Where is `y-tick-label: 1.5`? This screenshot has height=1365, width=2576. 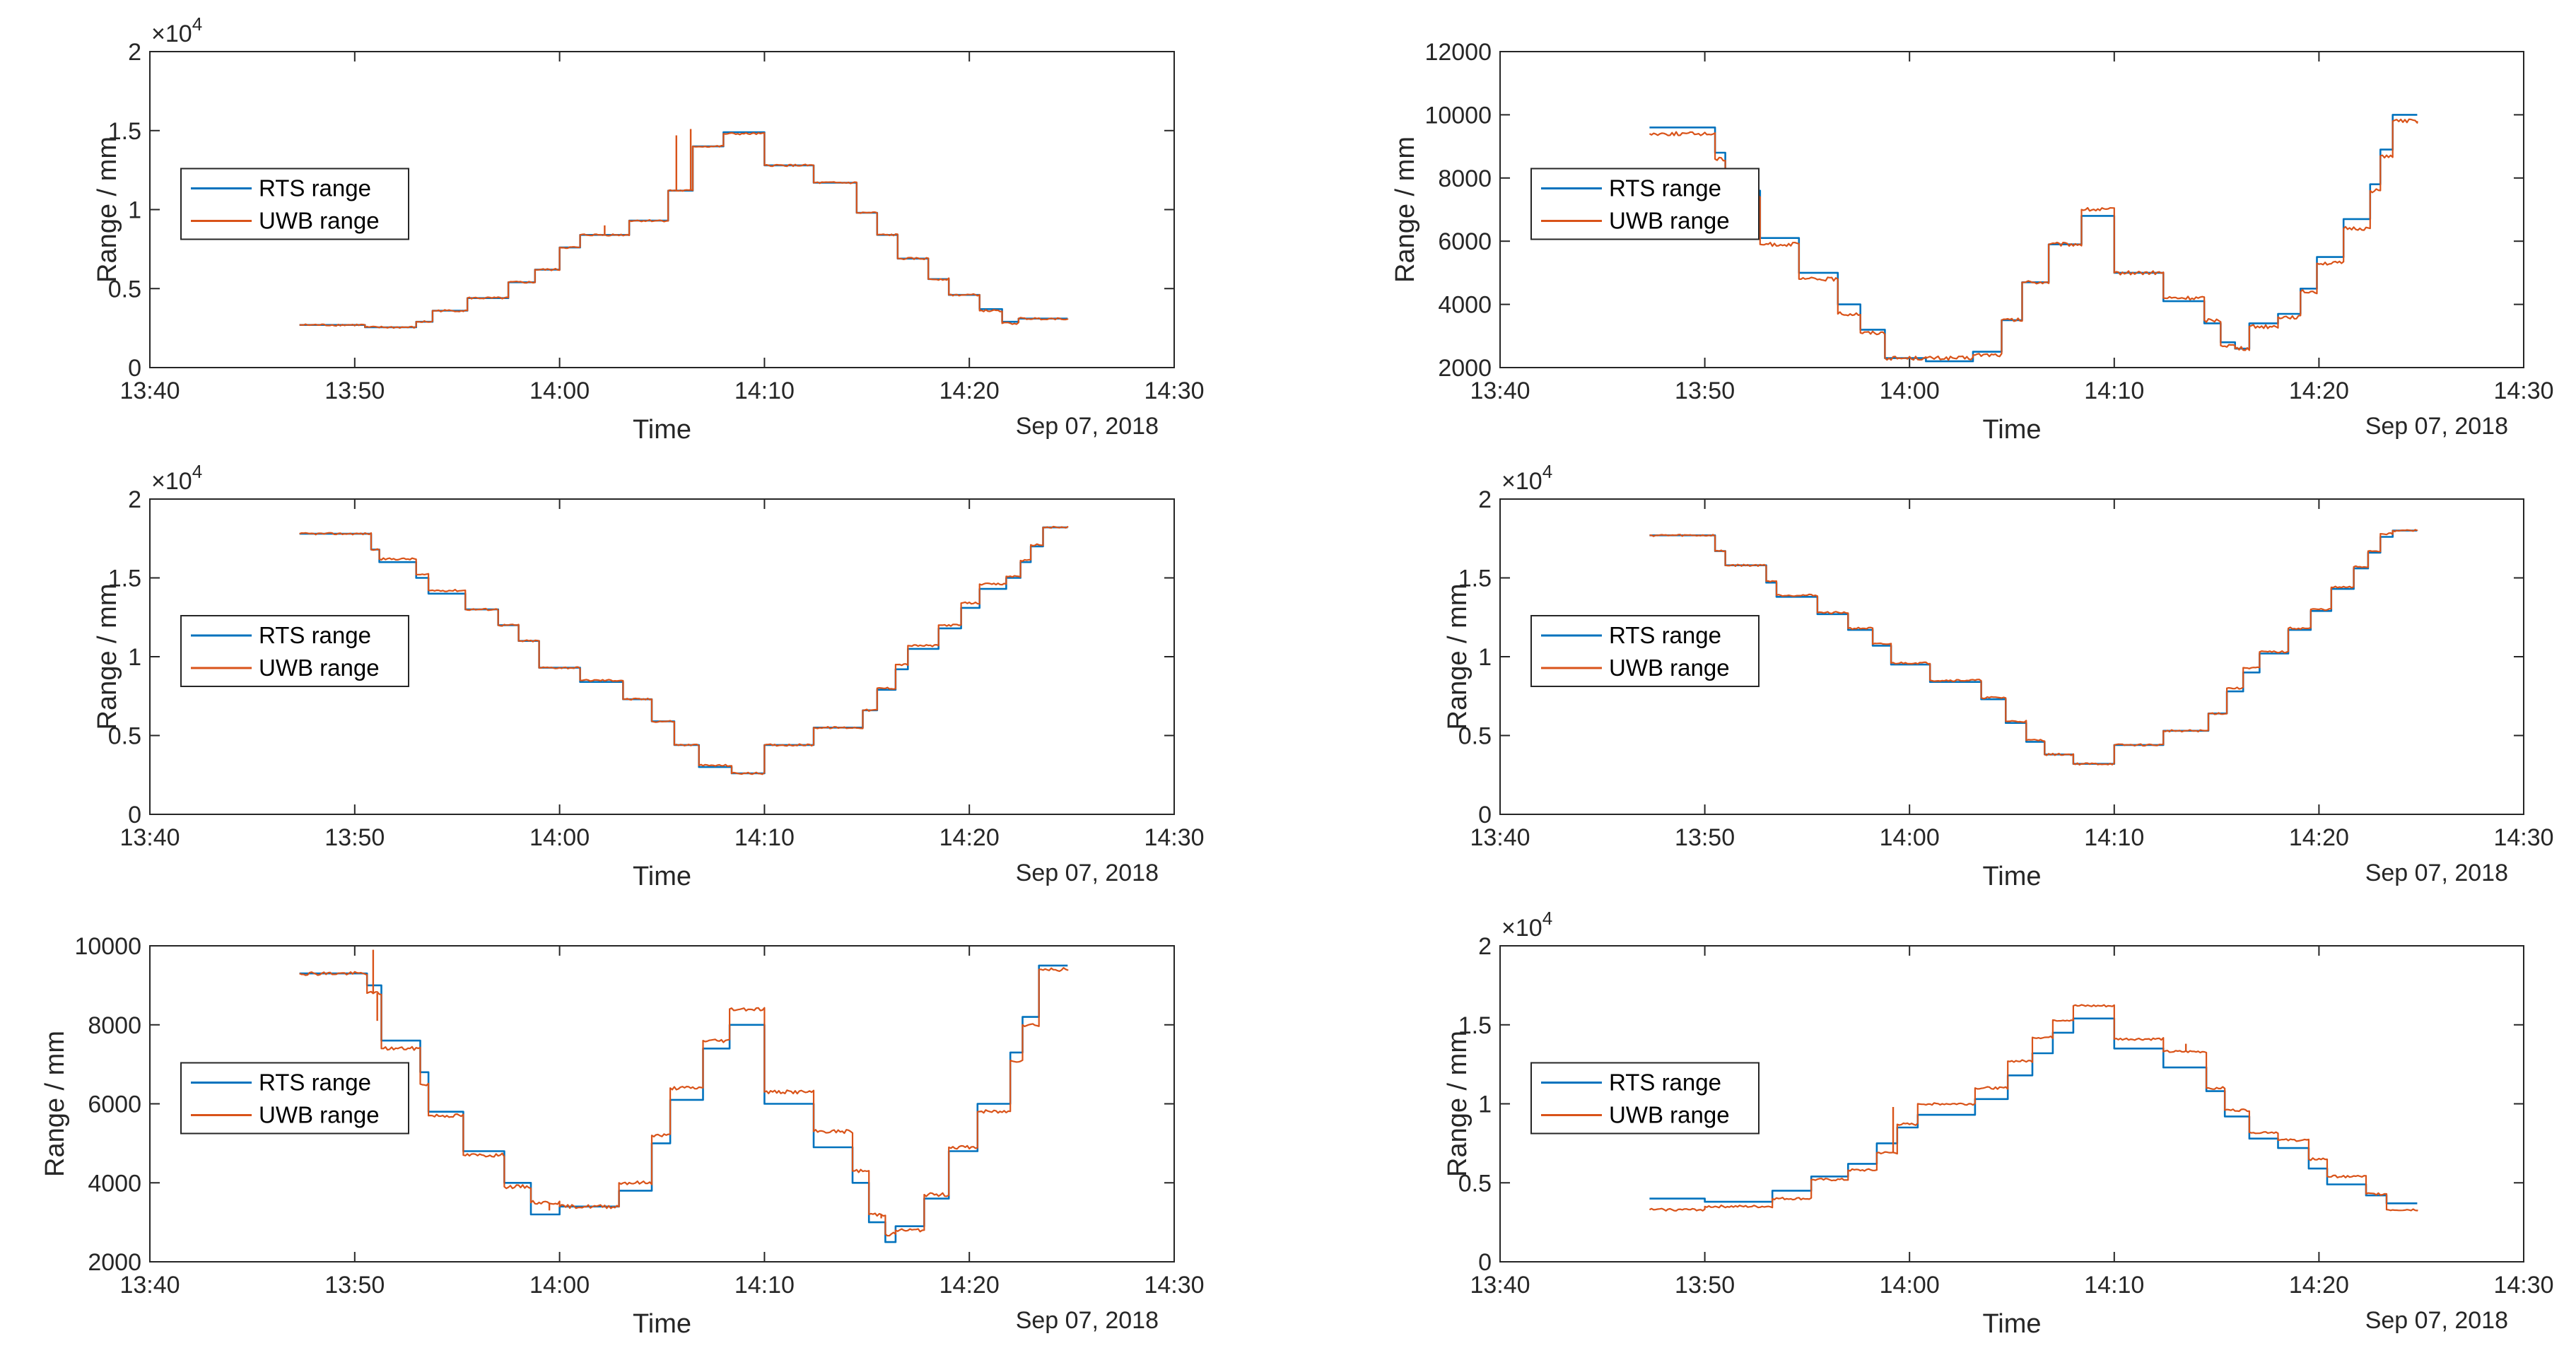 y-tick-label: 1.5 is located at coordinates (1475, 579).